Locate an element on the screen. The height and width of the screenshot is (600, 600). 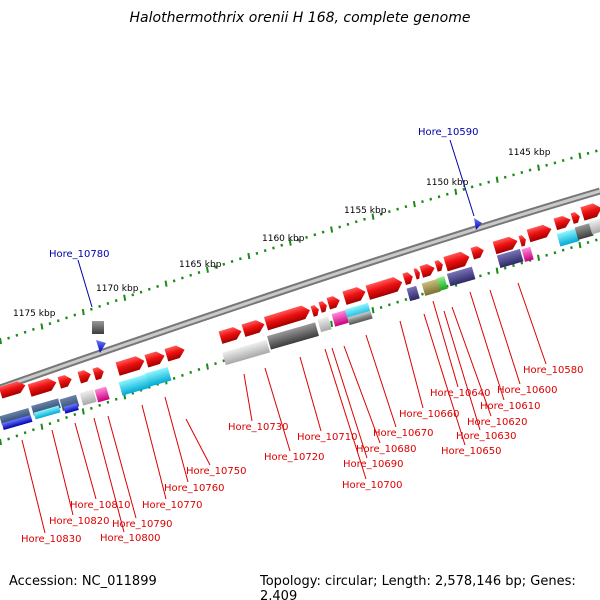
label-hore-10680: Hore_10680 is located at coordinates (386, 449).